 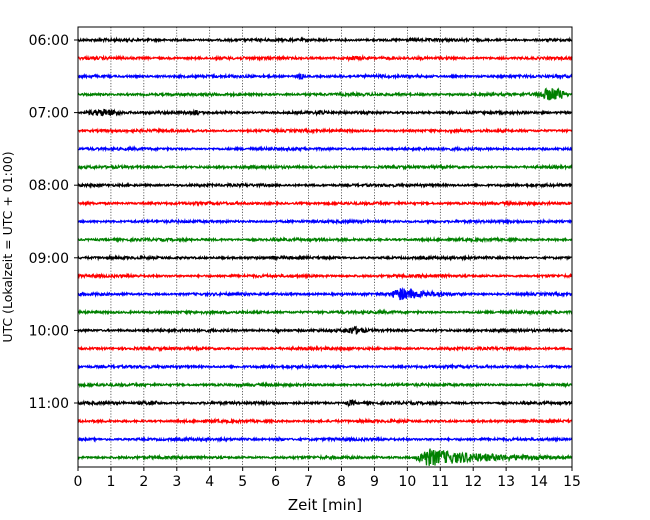 What do you see at coordinates (49, 114) in the screenshot?
I see `y-tick-label: 07:00` at bounding box center [49, 114].